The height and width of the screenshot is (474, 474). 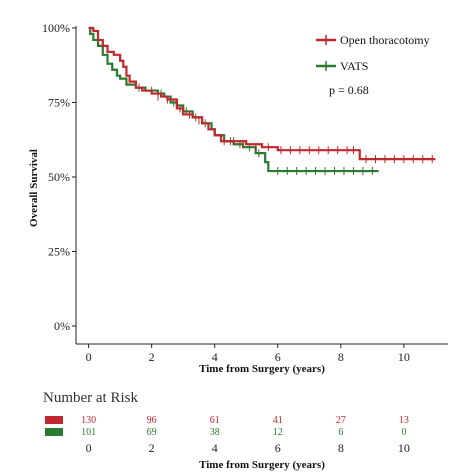 What do you see at coordinates (404, 420) in the screenshot?
I see `risk-count: 13` at bounding box center [404, 420].